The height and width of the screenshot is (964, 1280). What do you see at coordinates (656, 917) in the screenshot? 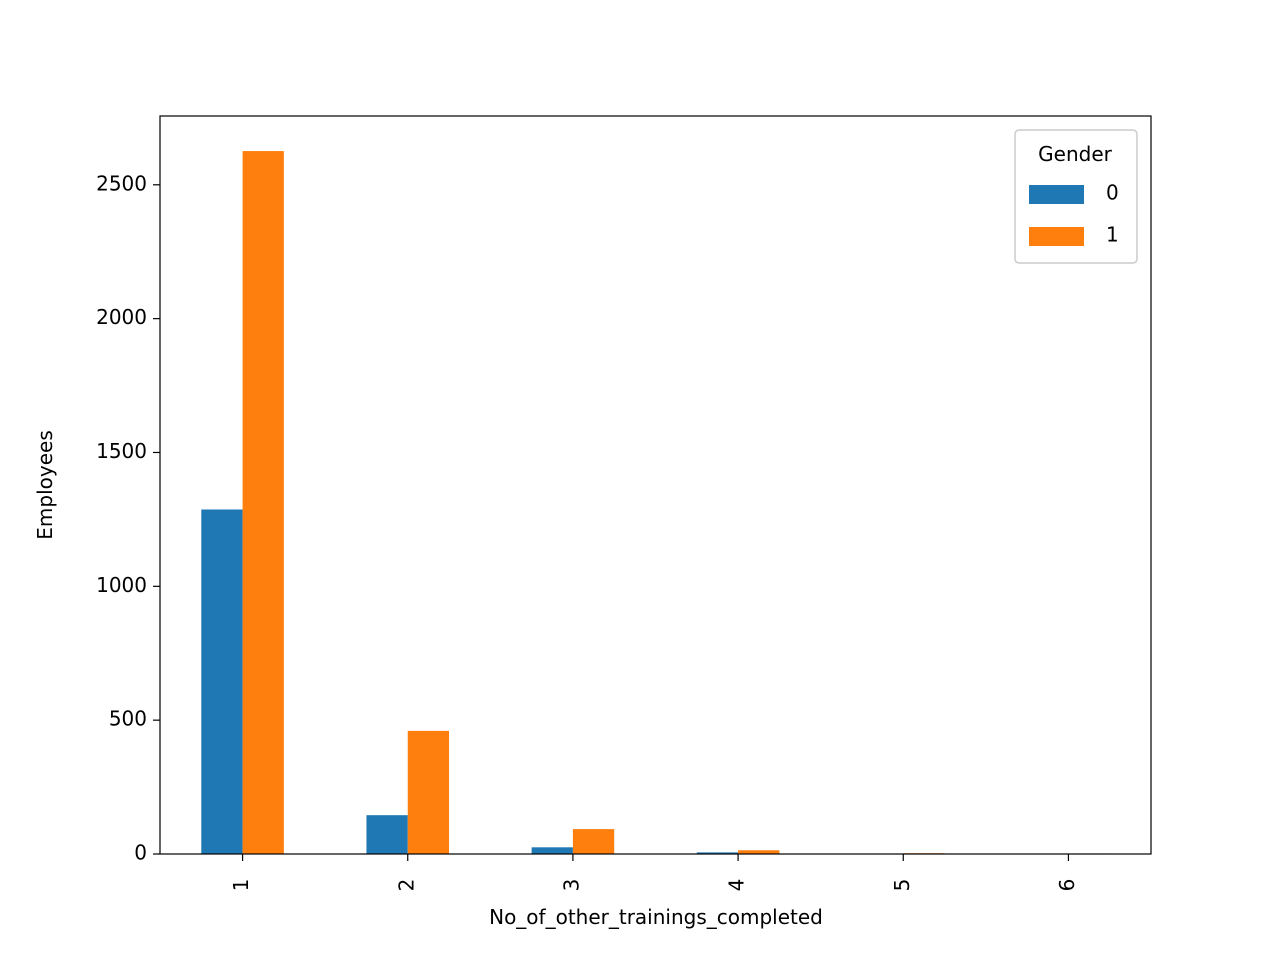
I see `x-axis-label: No_of_other_trainings_completed` at bounding box center [656, 917].